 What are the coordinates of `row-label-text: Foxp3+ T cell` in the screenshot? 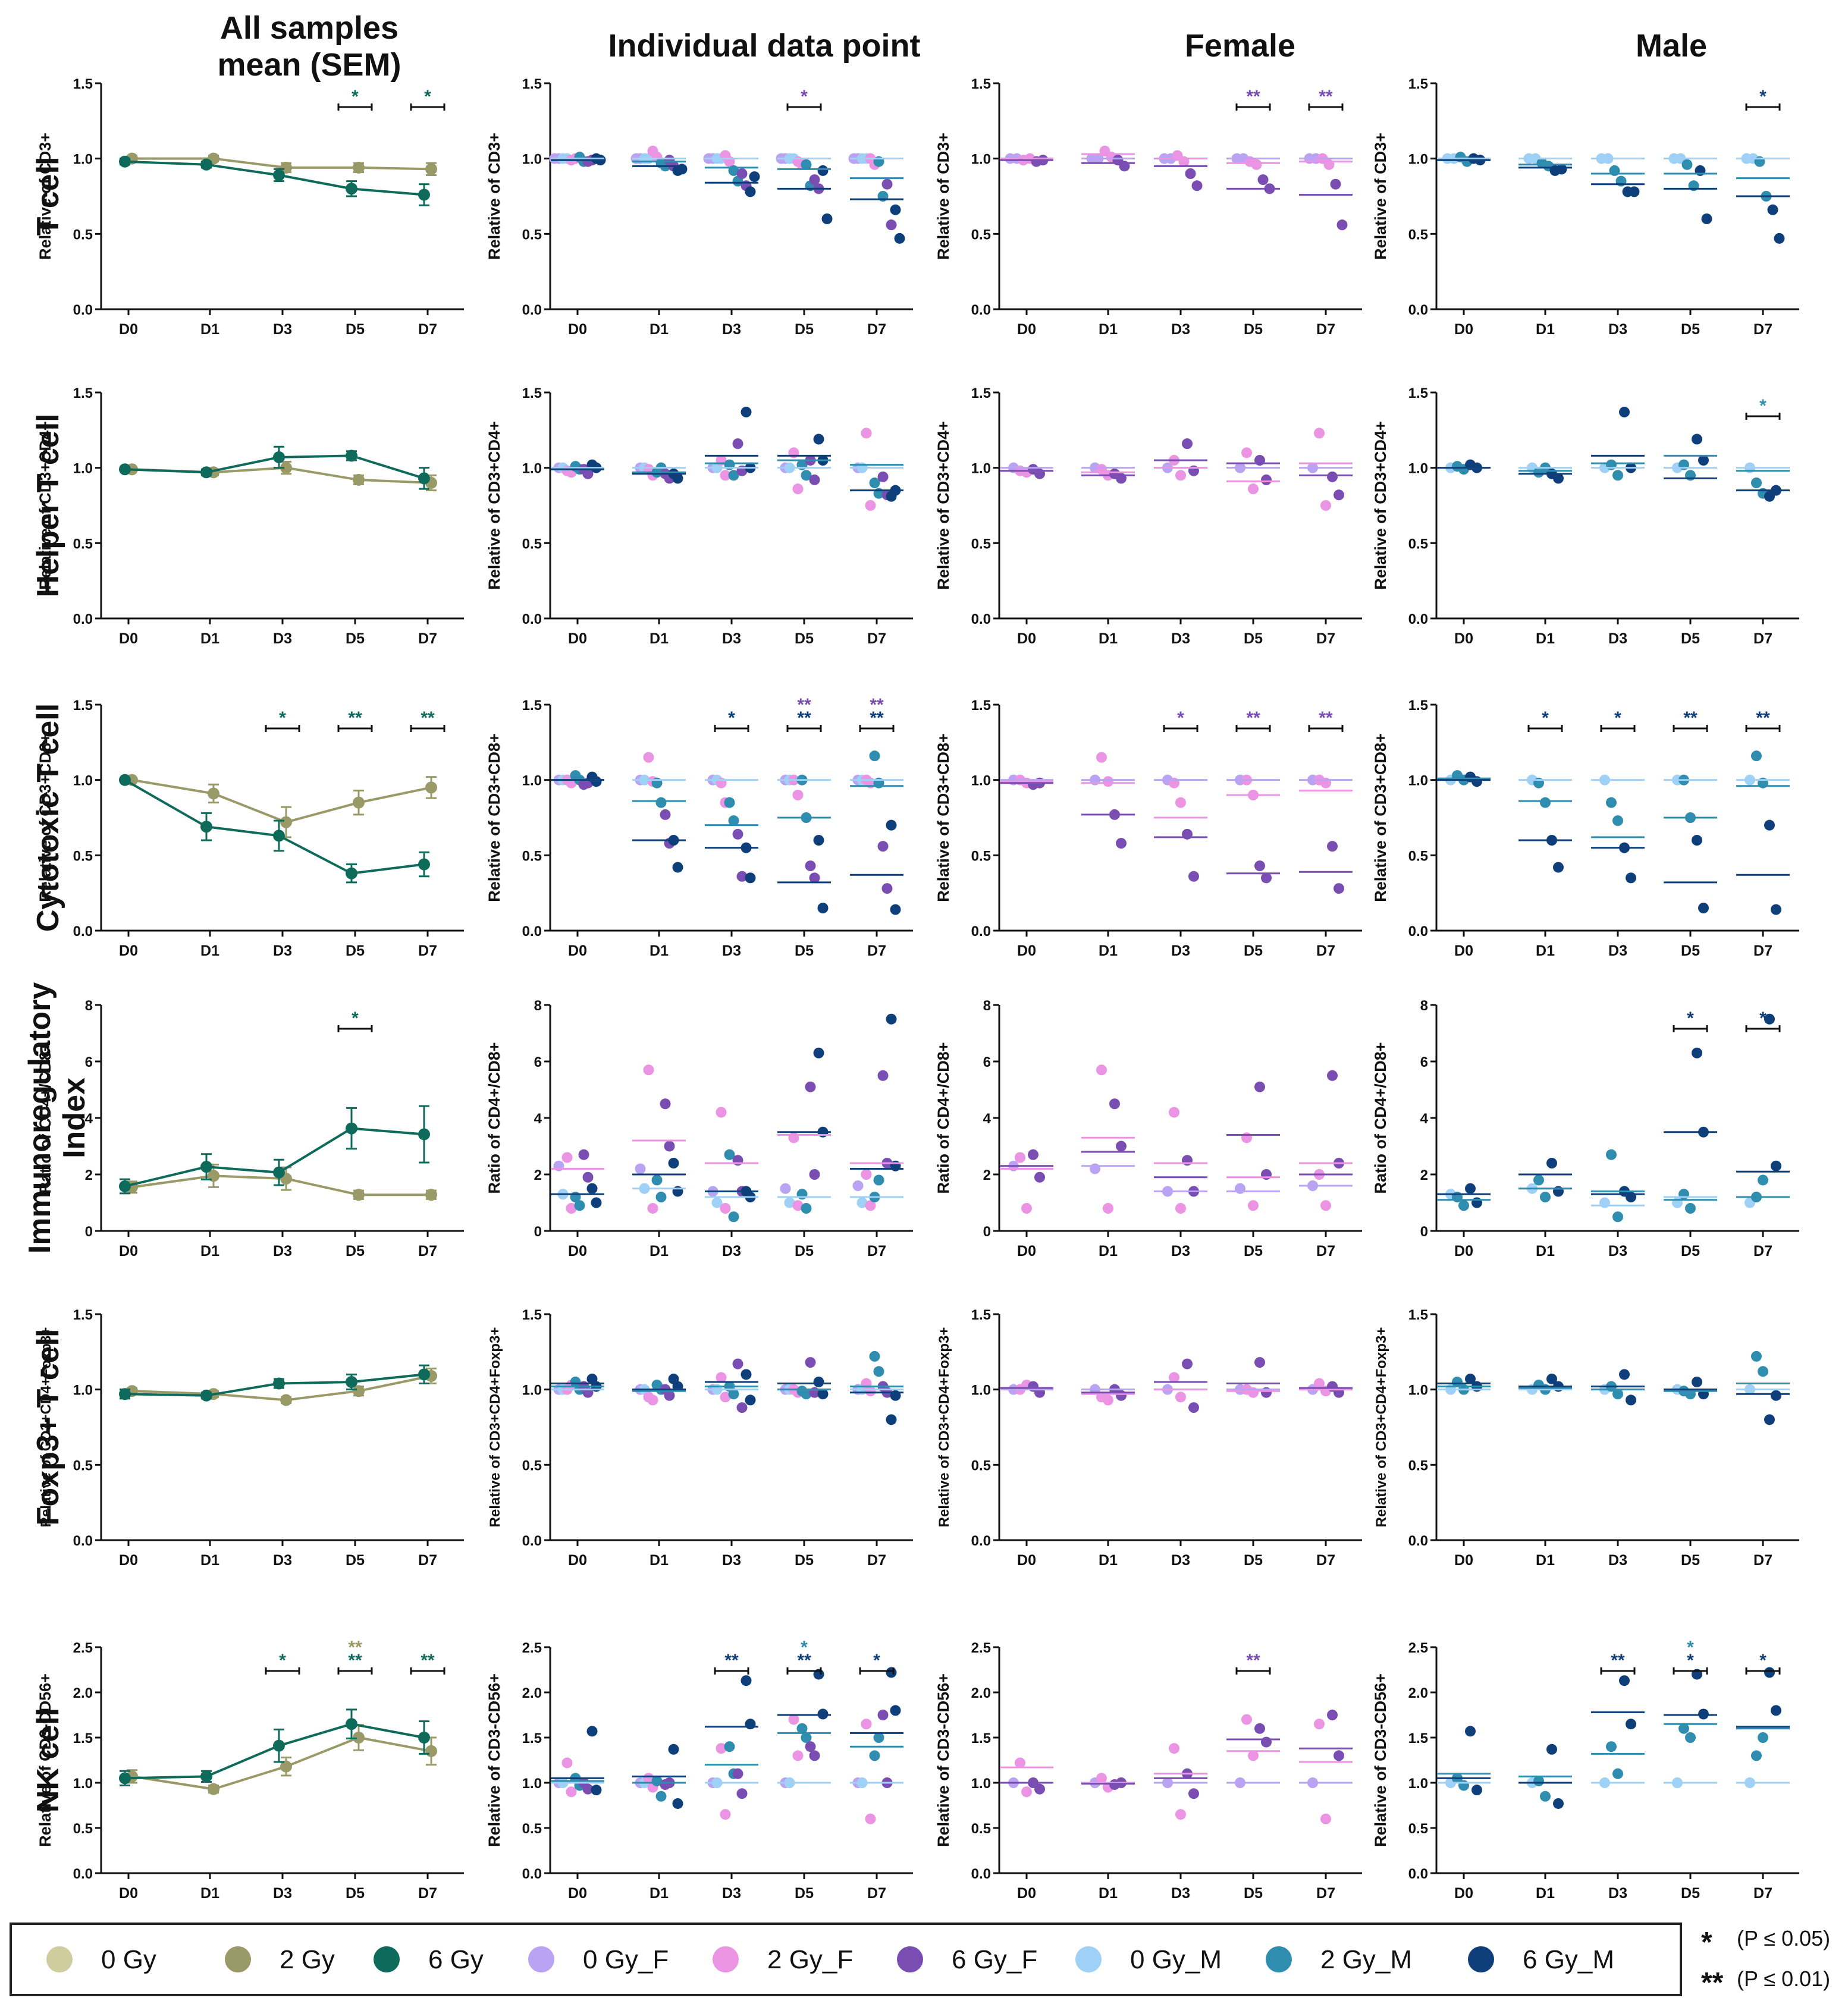 It's located at (48, 1427).